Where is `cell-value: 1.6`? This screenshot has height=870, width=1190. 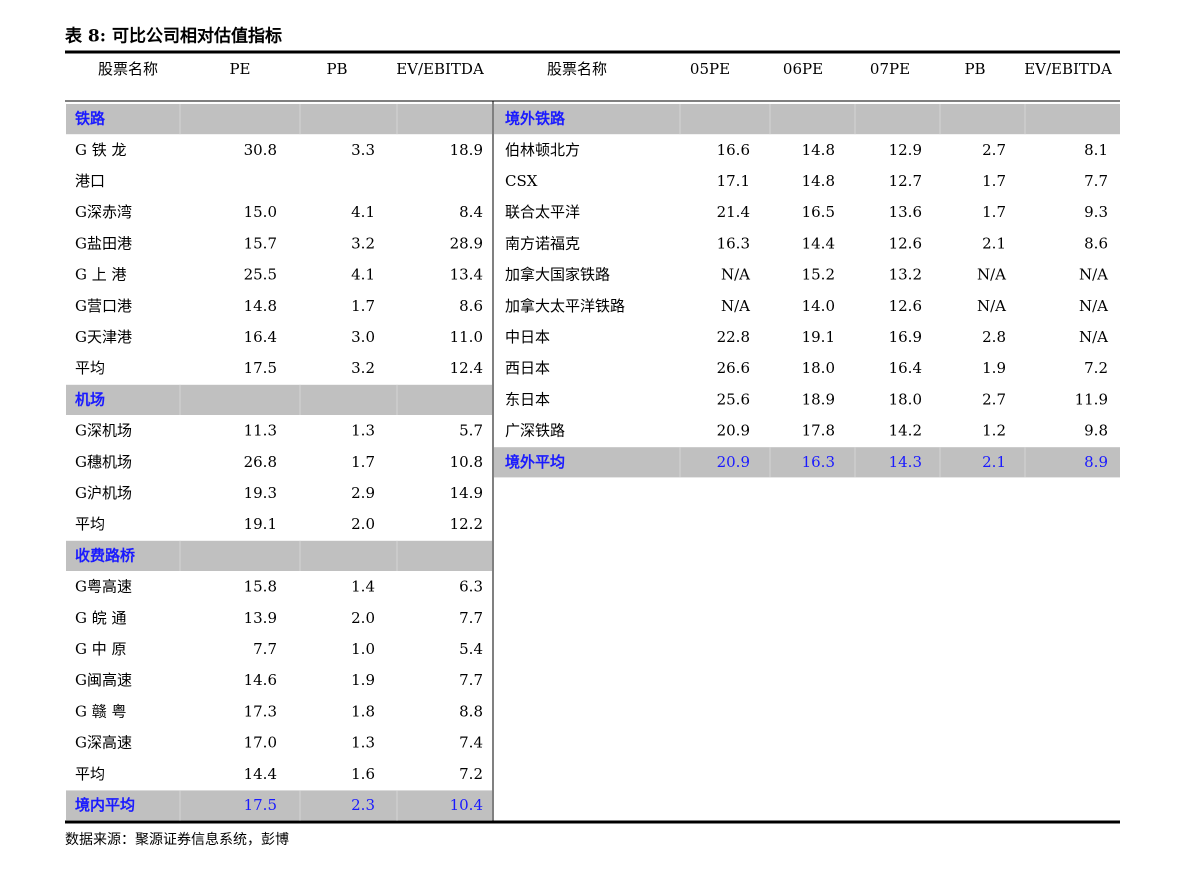 cell-value: 1.6 is located at coordinates (363, 774).